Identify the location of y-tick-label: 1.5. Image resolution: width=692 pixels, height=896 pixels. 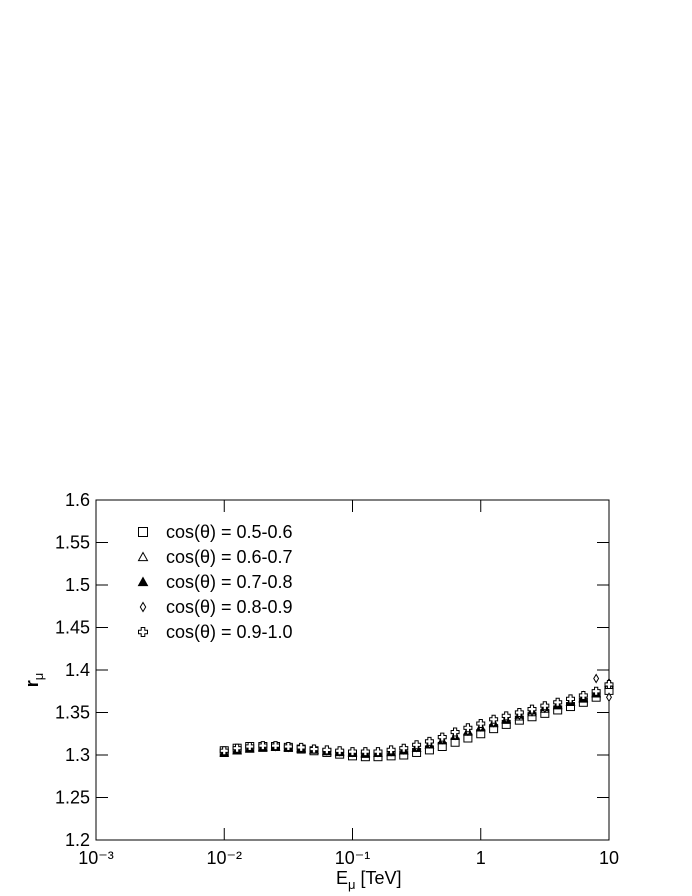
(77, 585).